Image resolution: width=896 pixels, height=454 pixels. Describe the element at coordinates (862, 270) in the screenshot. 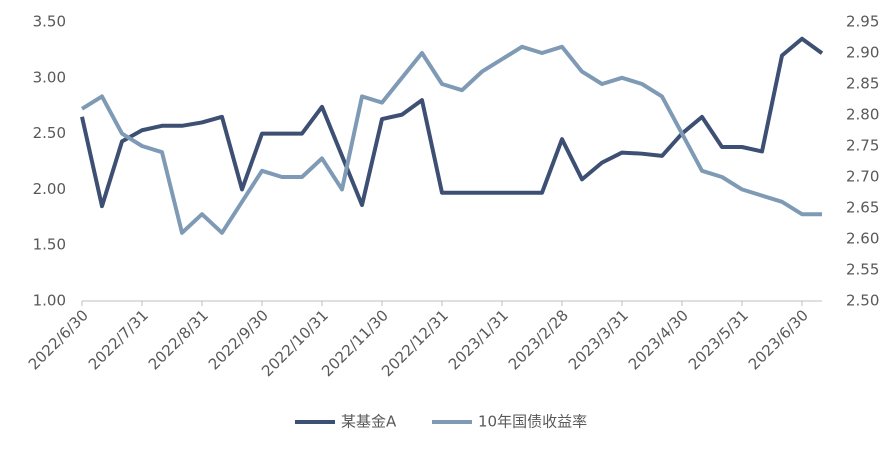

I see `y2-tick-label: 2.55` at that location.